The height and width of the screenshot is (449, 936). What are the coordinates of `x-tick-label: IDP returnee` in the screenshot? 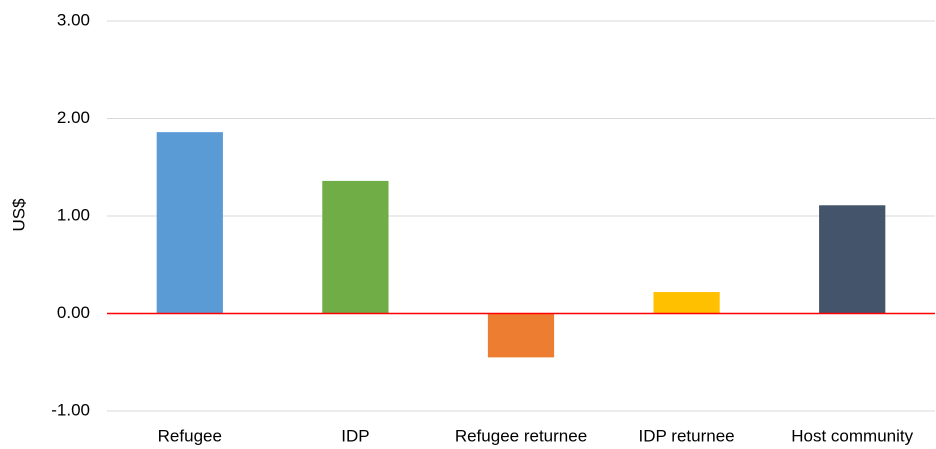 It's located at (687, 435).